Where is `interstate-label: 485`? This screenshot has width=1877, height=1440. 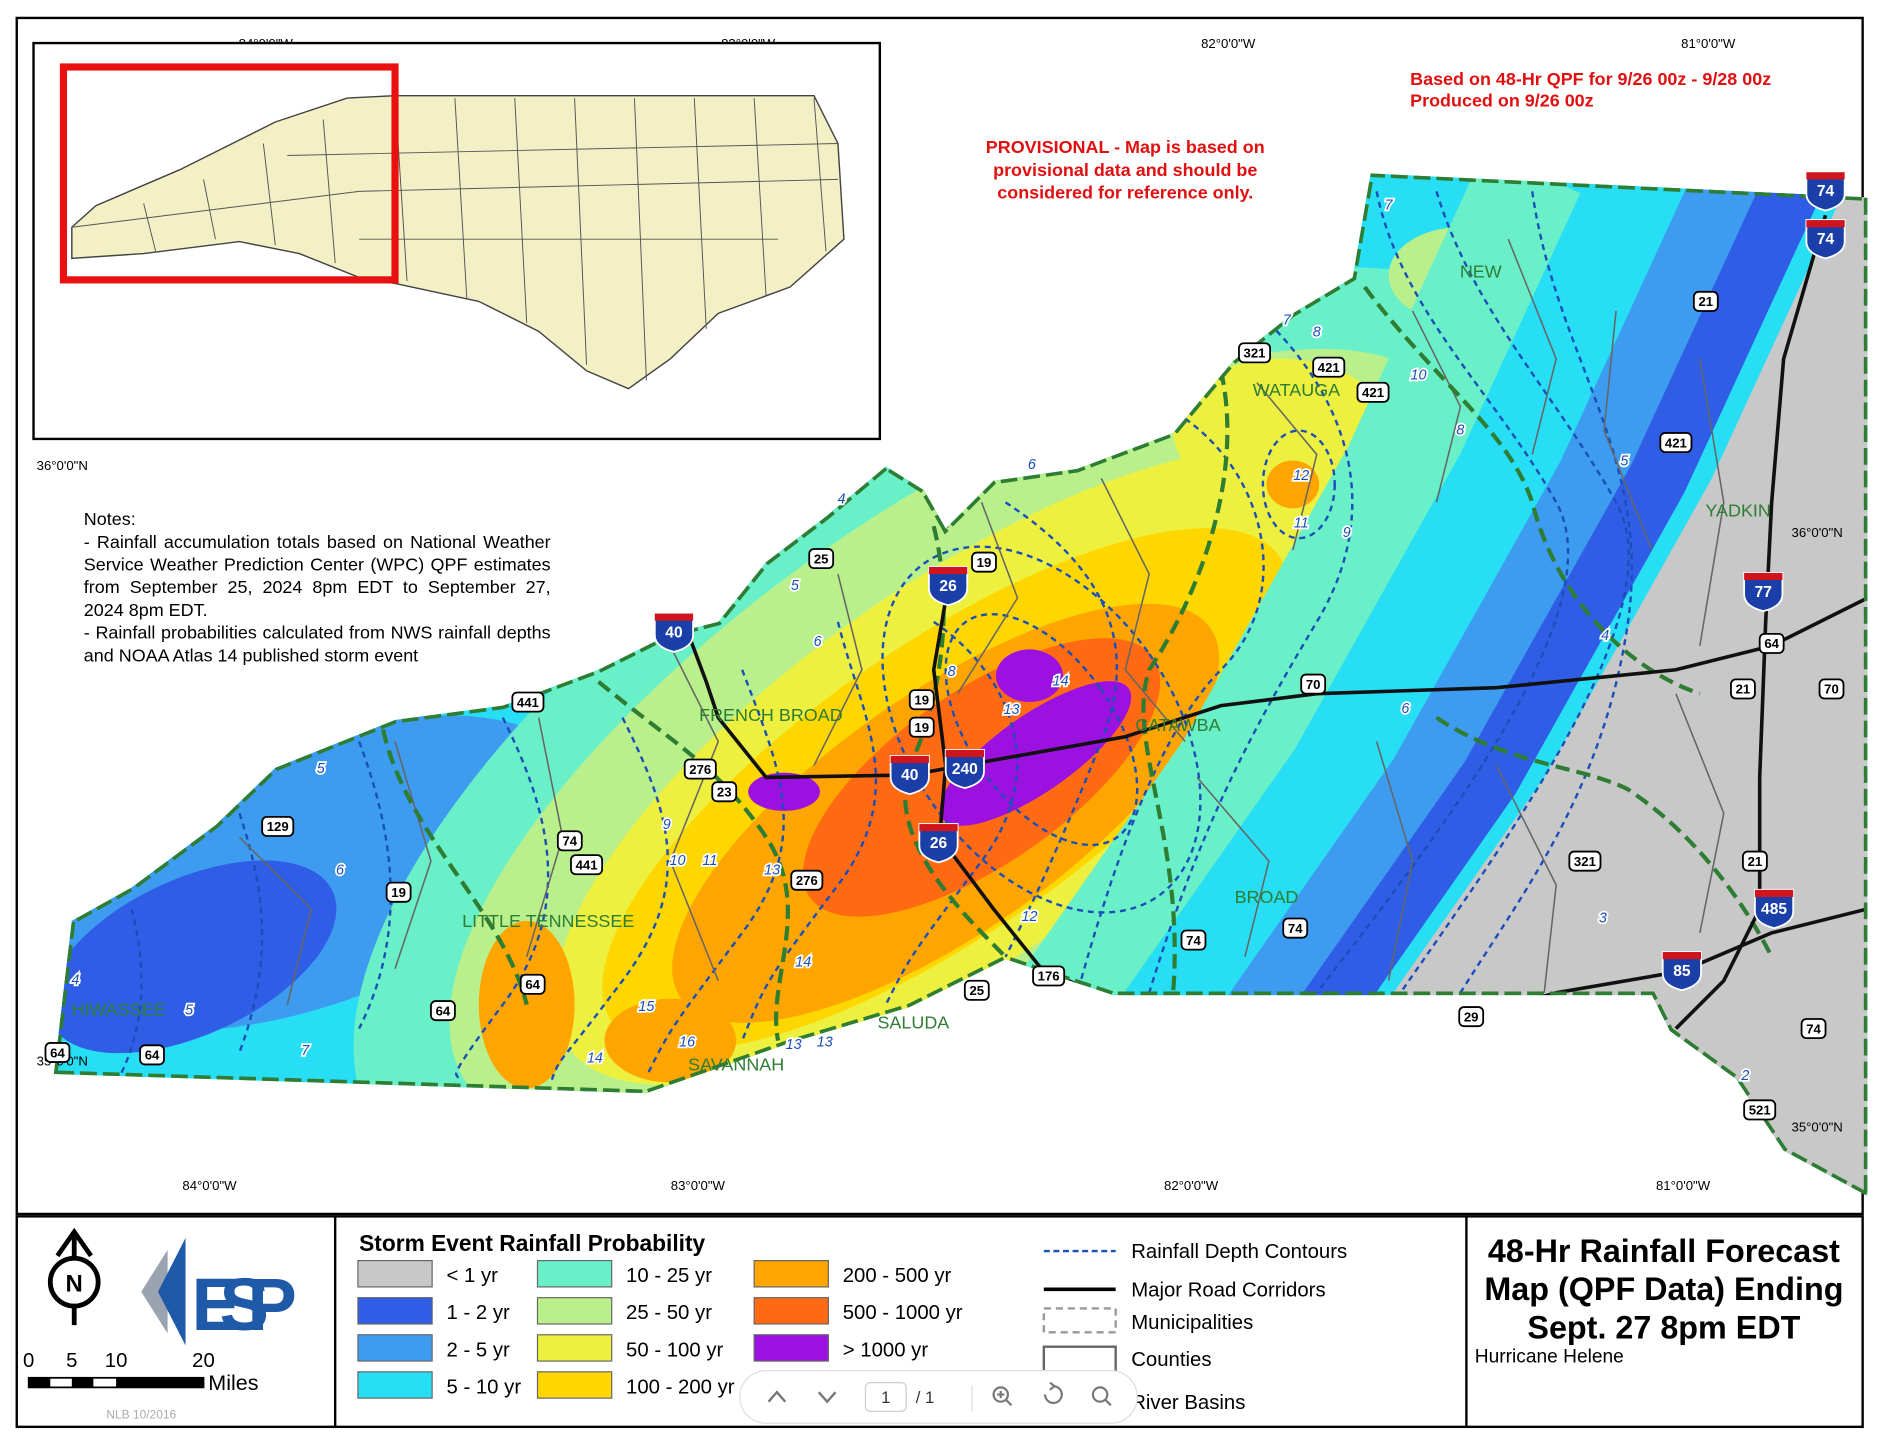
interstate-label: 485 is located at coordinates (1774, 909).